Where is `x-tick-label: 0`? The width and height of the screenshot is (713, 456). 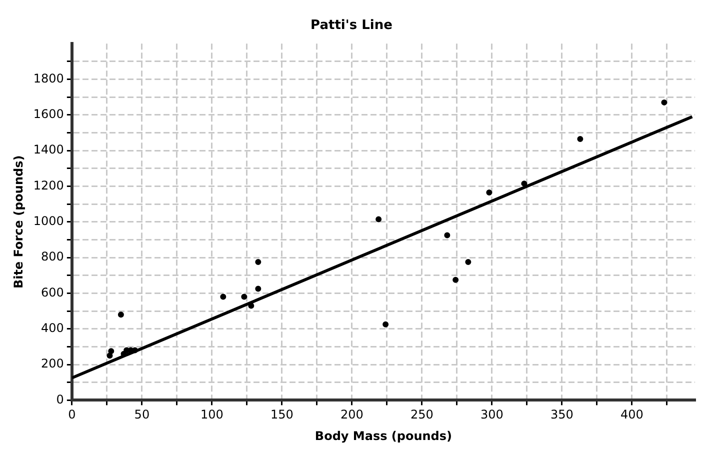
x-tick-label: 0 is located at coordinates (72, 415).